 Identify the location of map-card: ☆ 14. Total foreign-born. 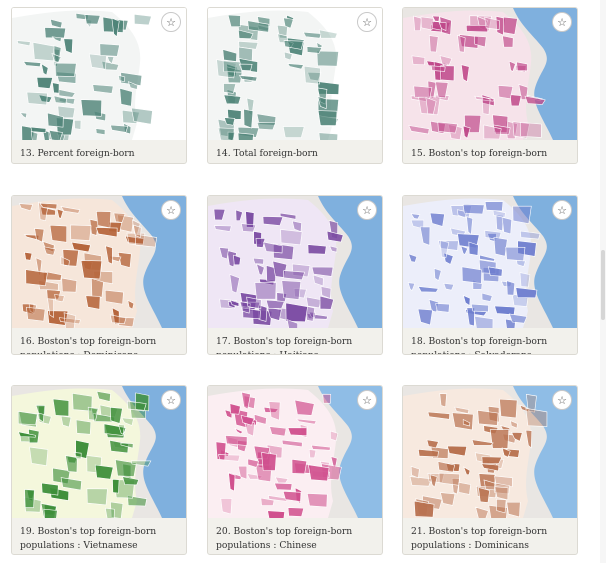
(295, 85).